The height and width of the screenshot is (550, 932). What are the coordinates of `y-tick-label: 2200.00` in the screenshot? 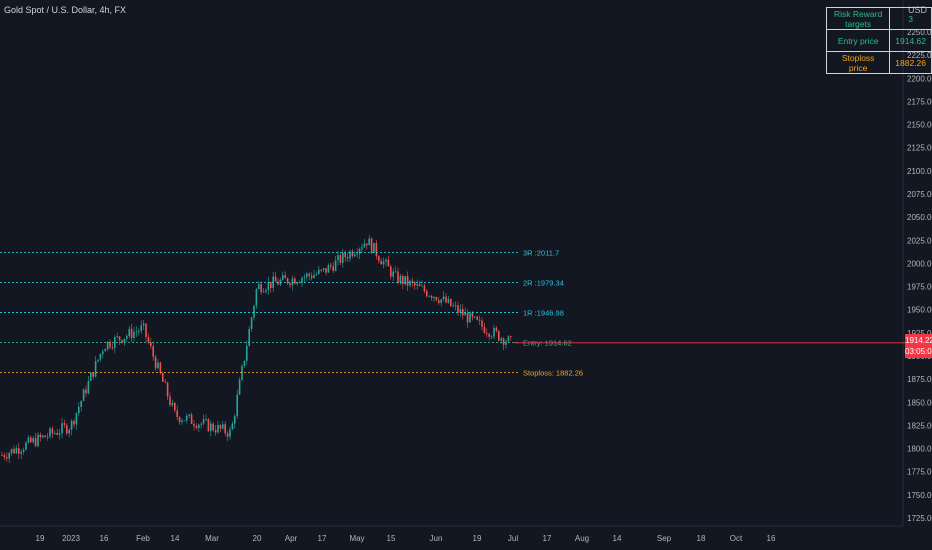 It's located at (919, 78).